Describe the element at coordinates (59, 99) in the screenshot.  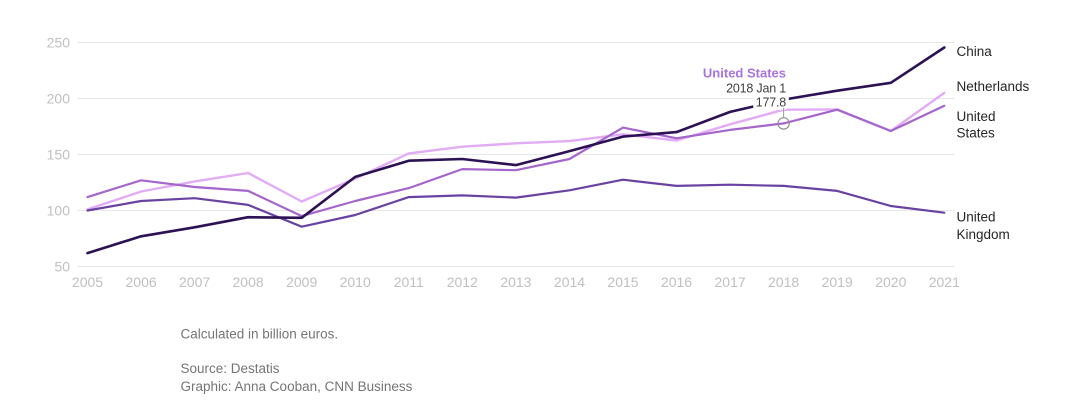
I see `svg-text: 200` at that location.